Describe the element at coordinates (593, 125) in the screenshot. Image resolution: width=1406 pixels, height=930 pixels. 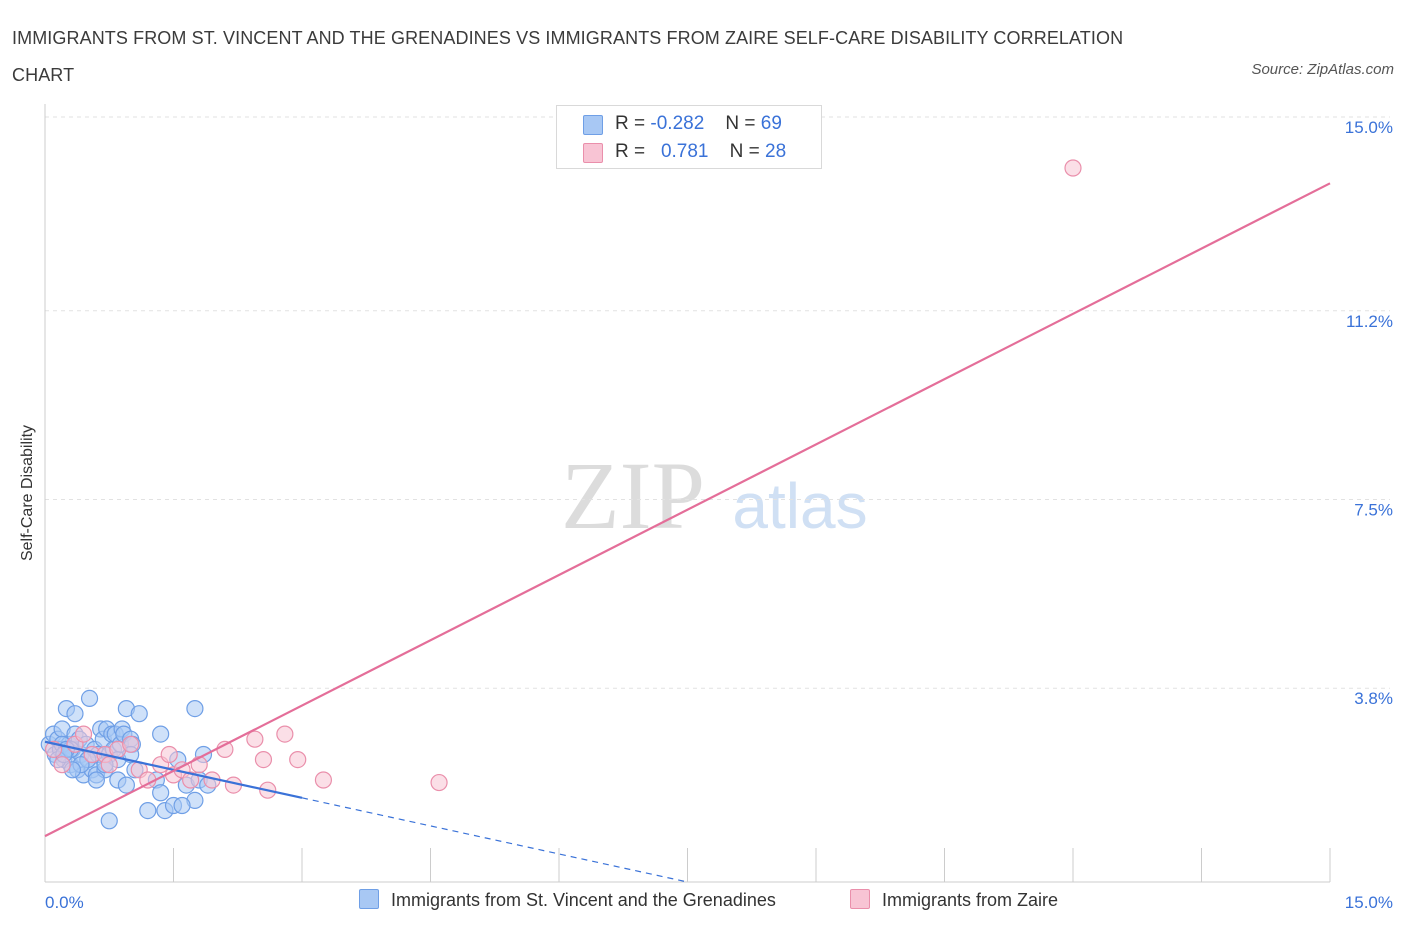
I see `legend-swatch-vincent` at that location.